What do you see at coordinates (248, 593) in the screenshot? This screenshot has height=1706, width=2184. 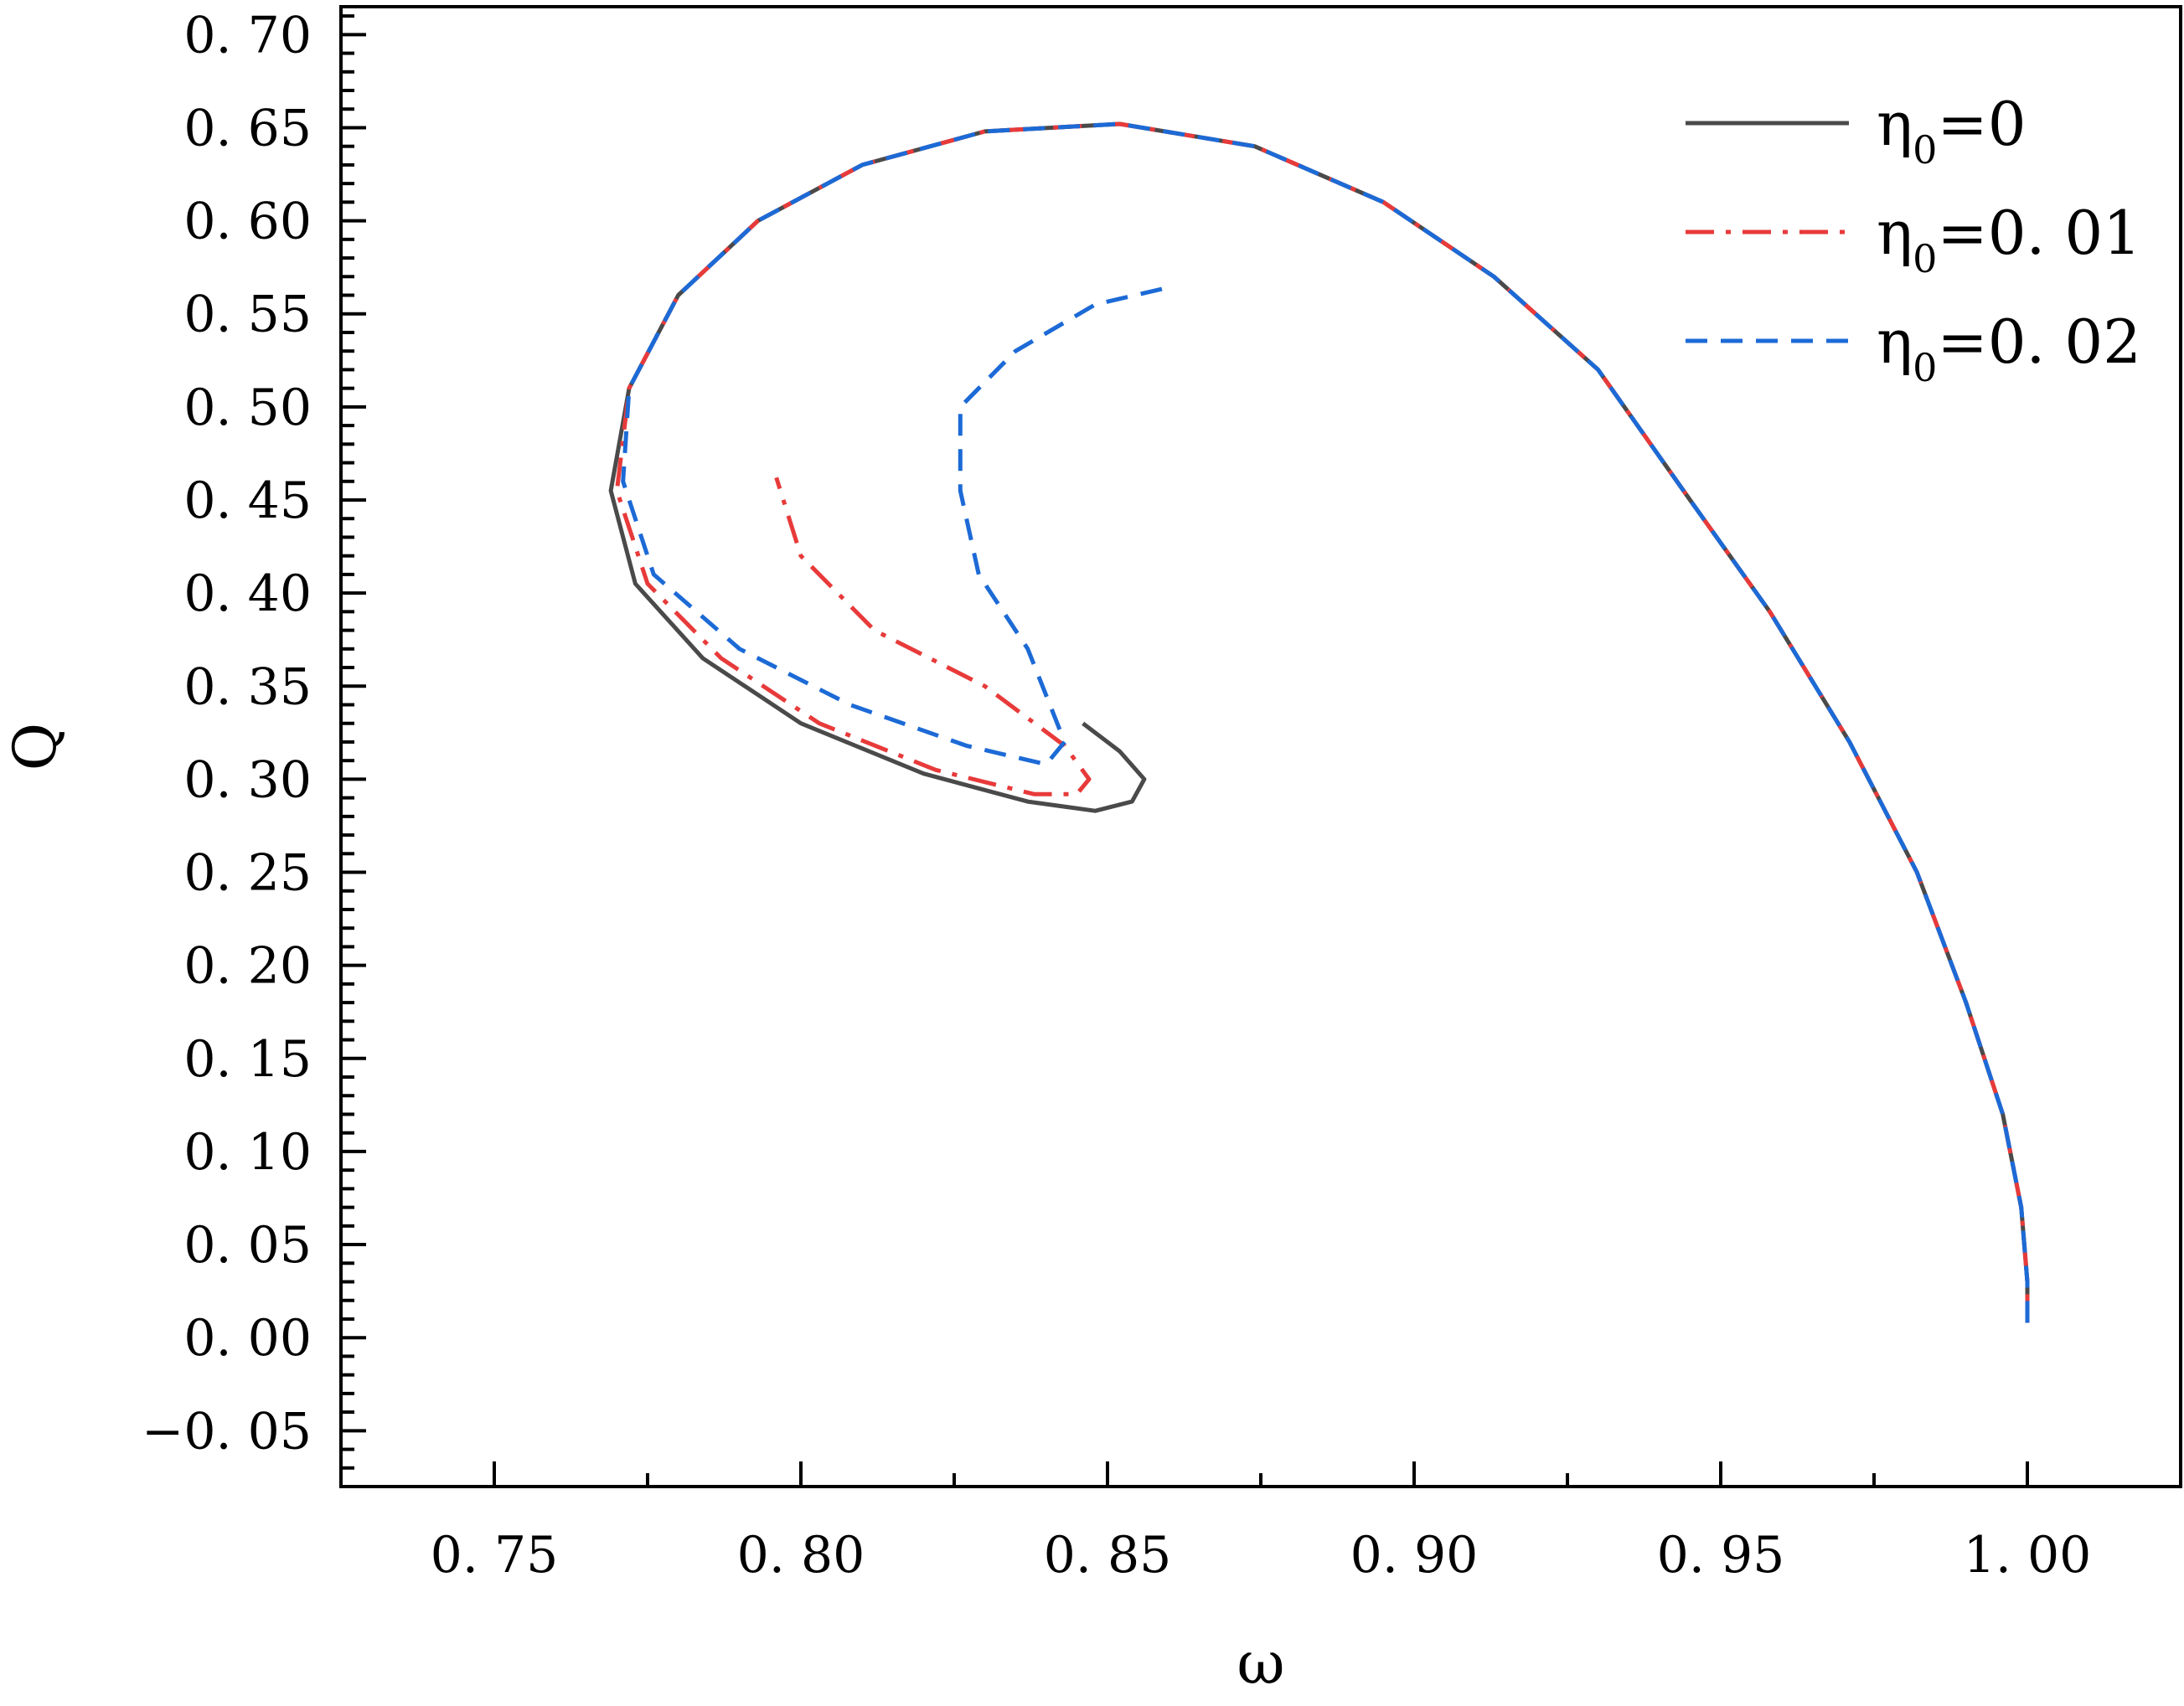 I see `y-tick-label: 0. 40` at bounding box center [248, 593].